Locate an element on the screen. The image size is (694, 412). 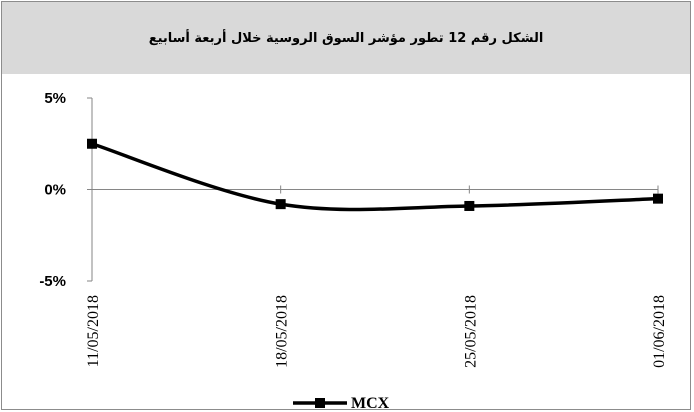
legend-label: MCX is located at coordinates (370, 402).